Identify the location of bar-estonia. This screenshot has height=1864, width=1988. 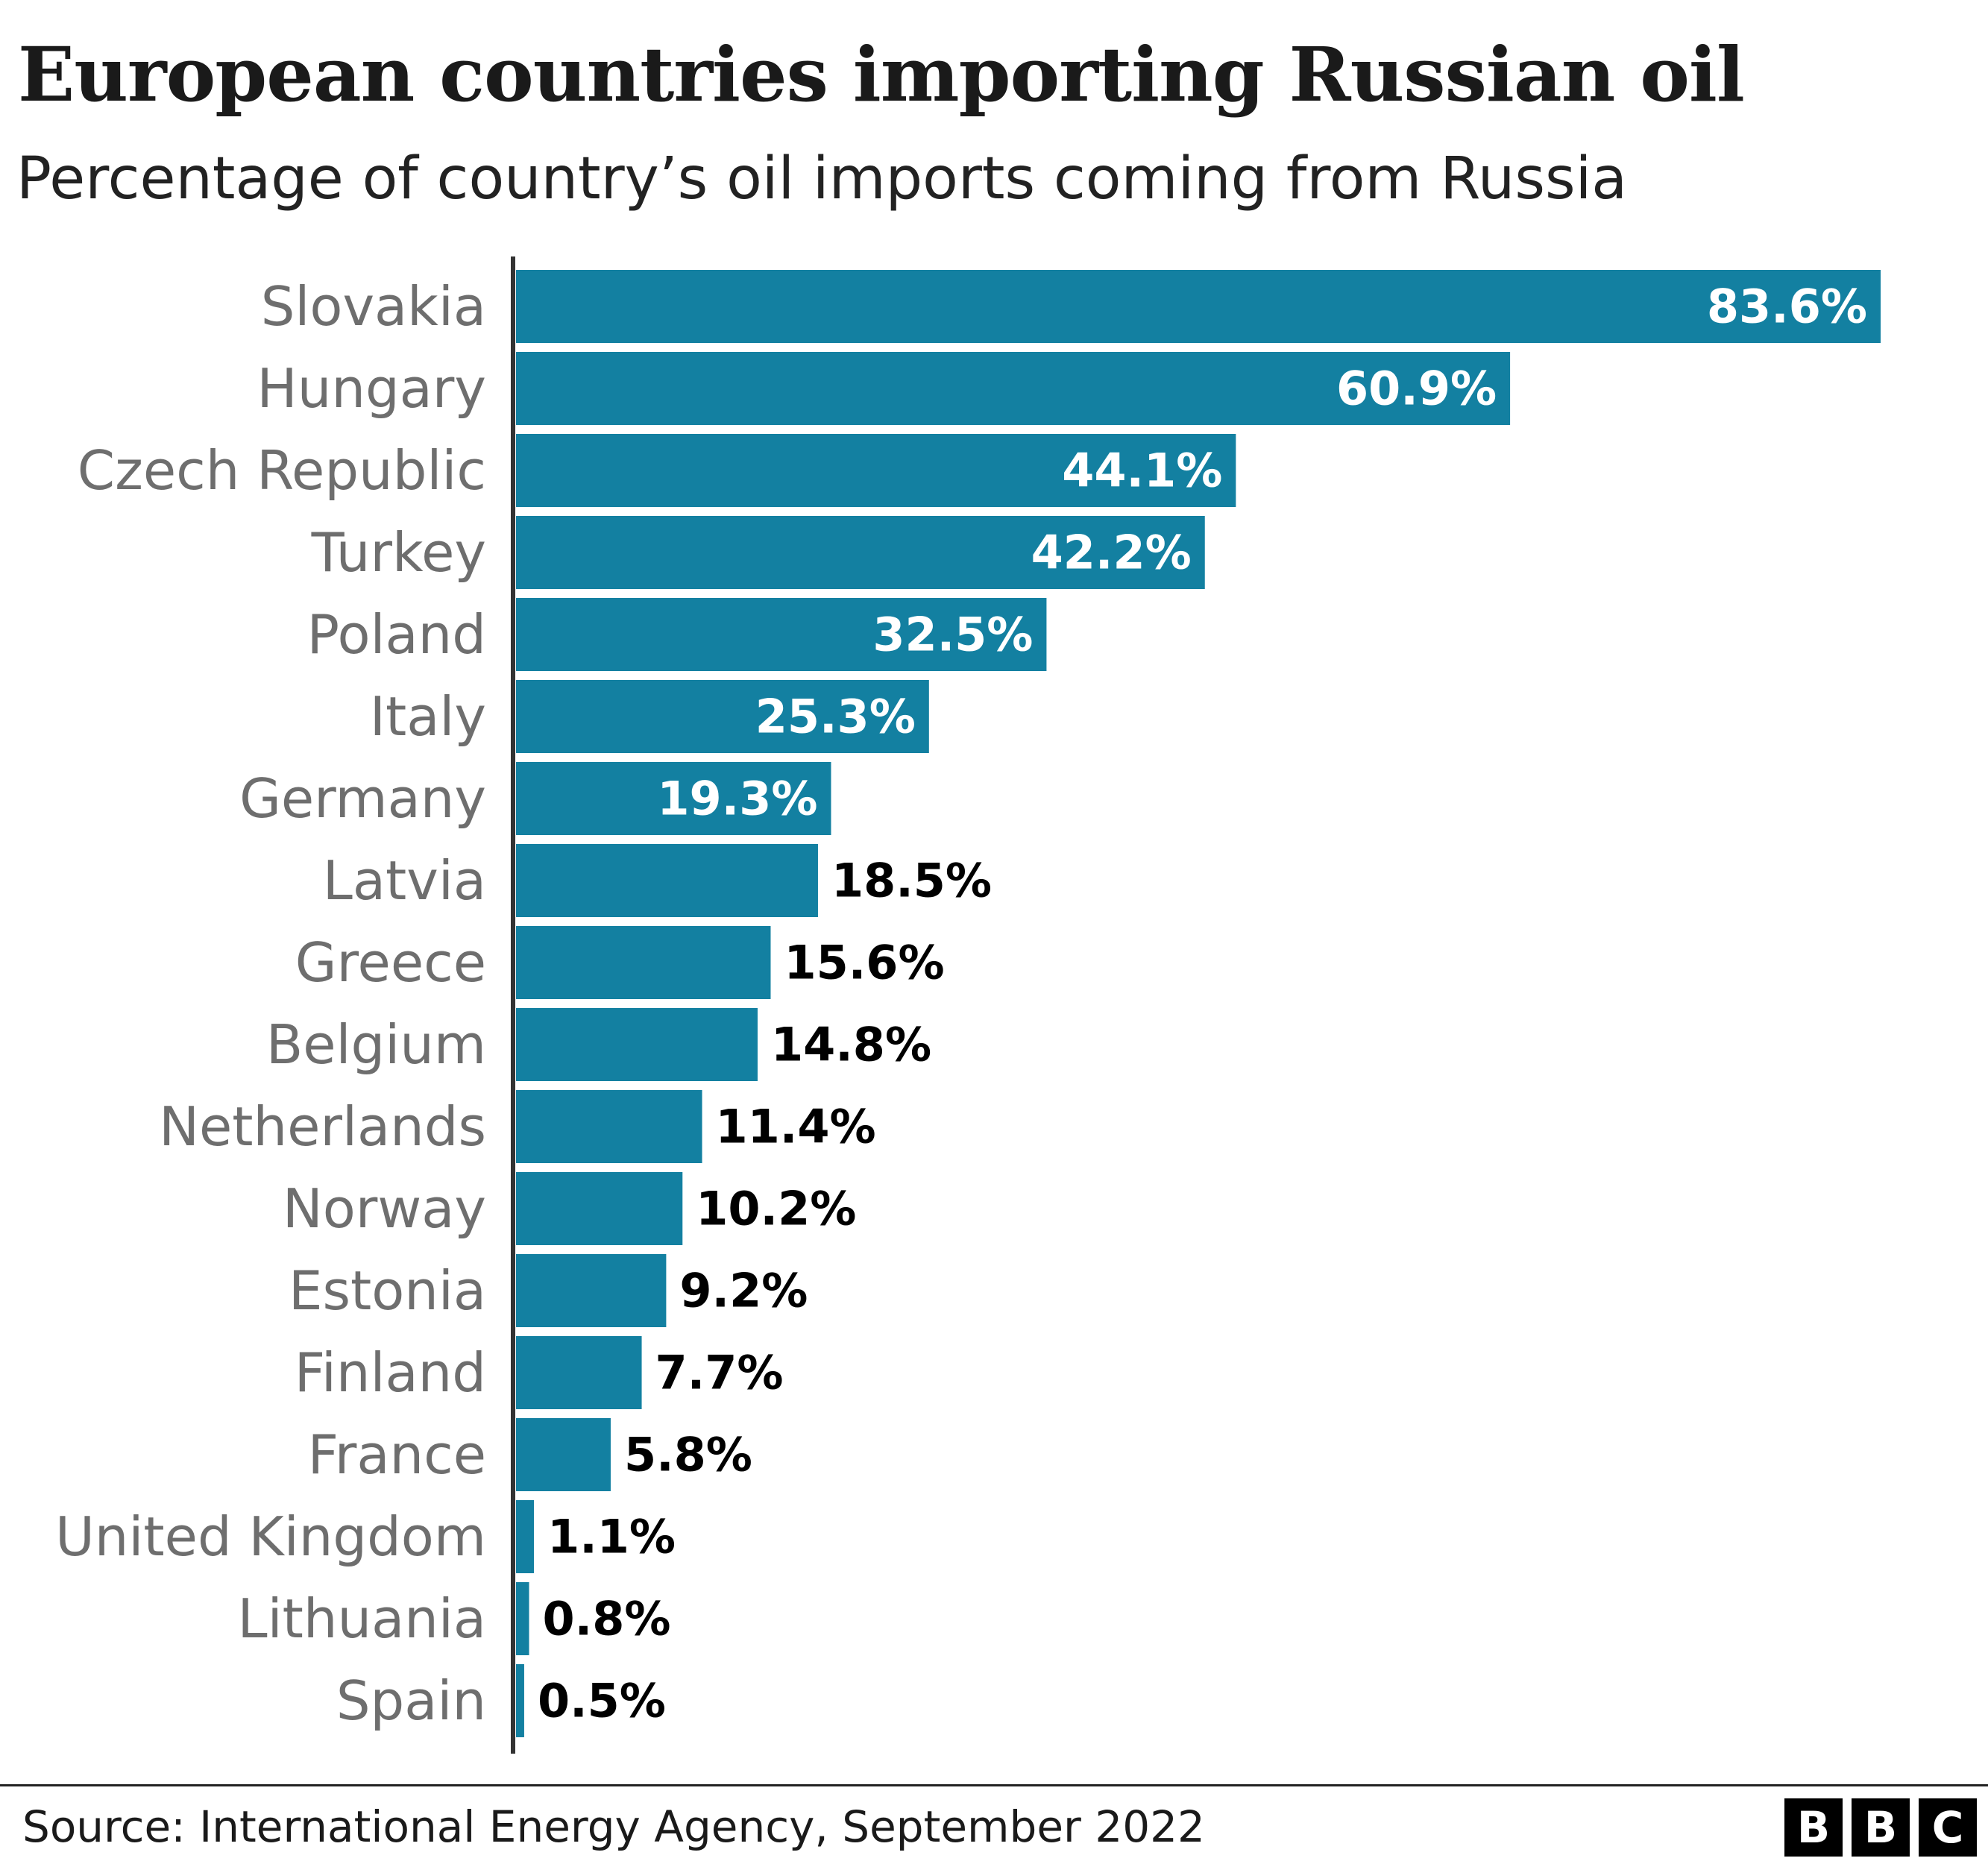
(591, 1290).